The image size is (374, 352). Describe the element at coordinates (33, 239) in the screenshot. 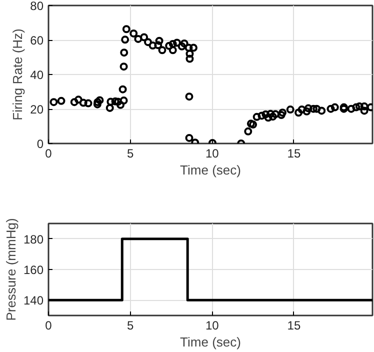

I see `y-tick-label: 180` at that location.